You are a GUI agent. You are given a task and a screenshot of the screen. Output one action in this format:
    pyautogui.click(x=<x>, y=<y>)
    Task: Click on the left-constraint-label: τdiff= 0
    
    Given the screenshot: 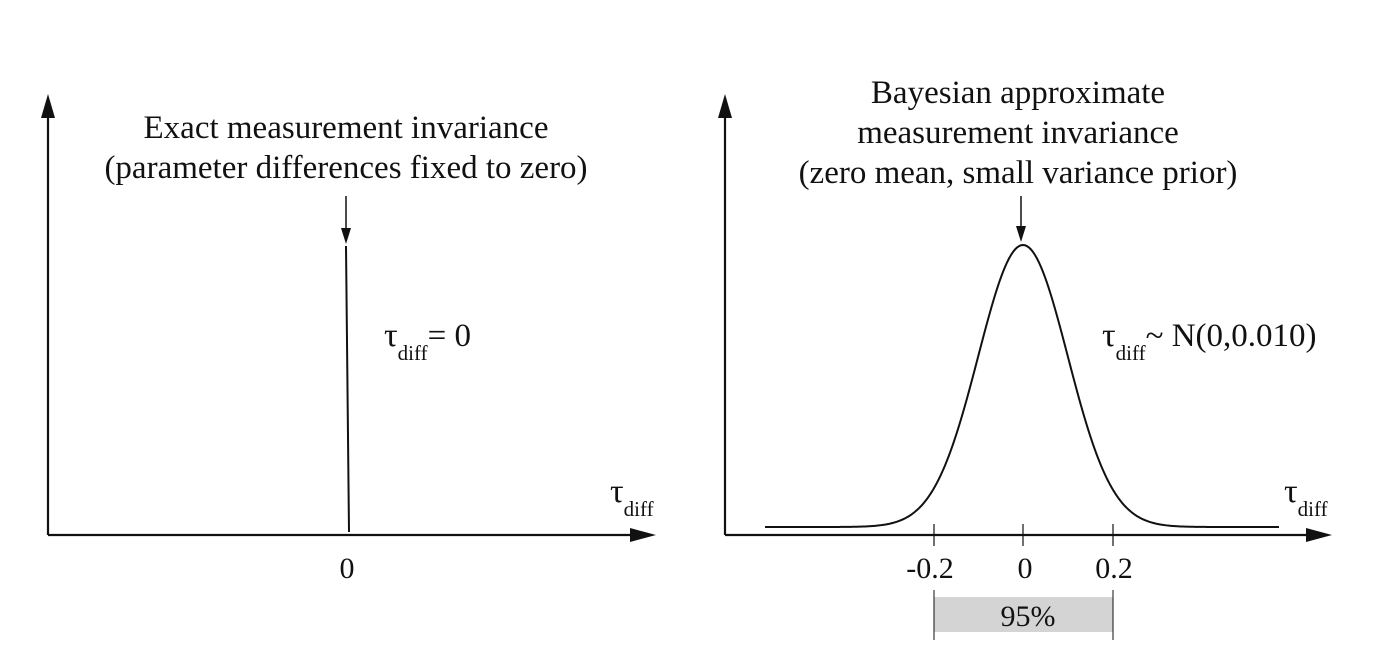 What is the action you would take?
    pyautogui.click(x=427, y=341)
    